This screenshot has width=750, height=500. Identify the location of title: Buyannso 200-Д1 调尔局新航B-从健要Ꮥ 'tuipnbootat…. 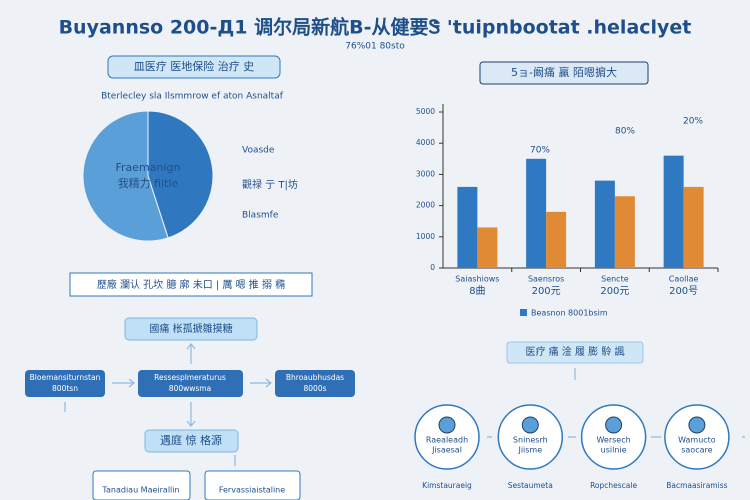
(375, 27).